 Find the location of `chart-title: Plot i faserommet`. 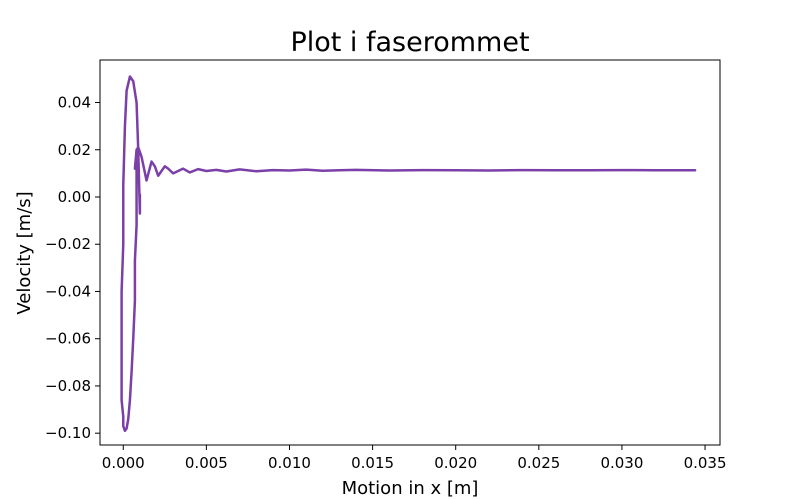

chart-title: Plot i faserommet is located at coordinates (409, 42).